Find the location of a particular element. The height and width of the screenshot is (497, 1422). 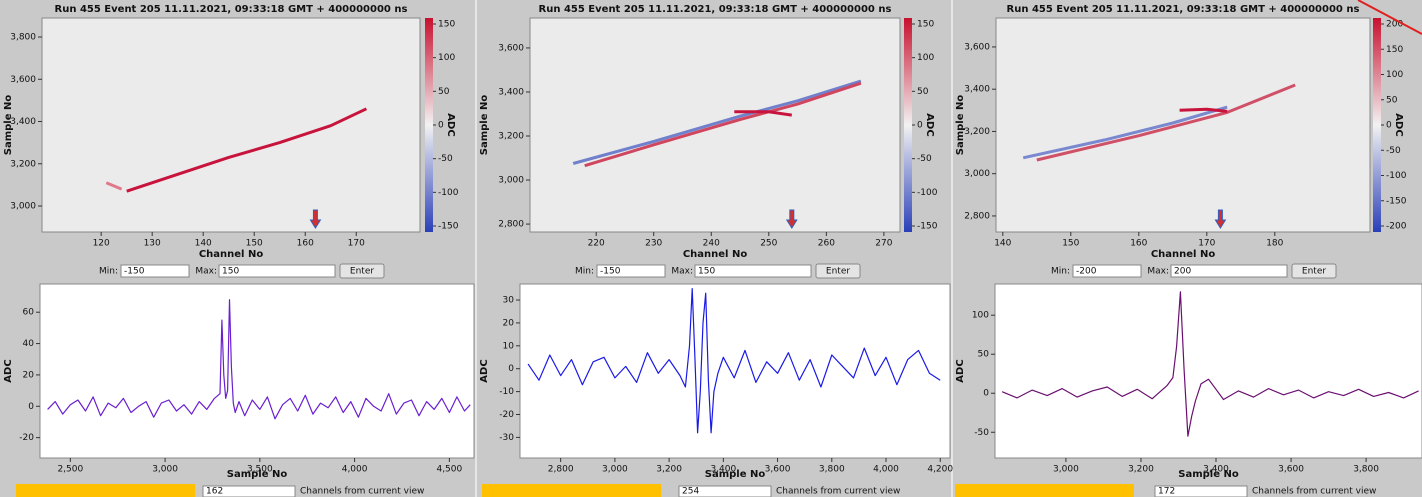

y-axis-label: Sample No is located at coordinates (8, 125).